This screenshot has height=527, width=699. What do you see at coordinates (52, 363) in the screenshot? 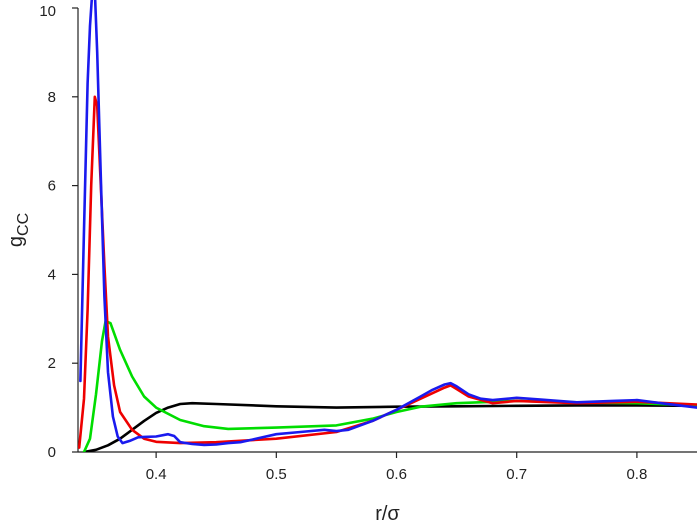
I see `y-tick-label: 2` at bounding box center [52, 363].